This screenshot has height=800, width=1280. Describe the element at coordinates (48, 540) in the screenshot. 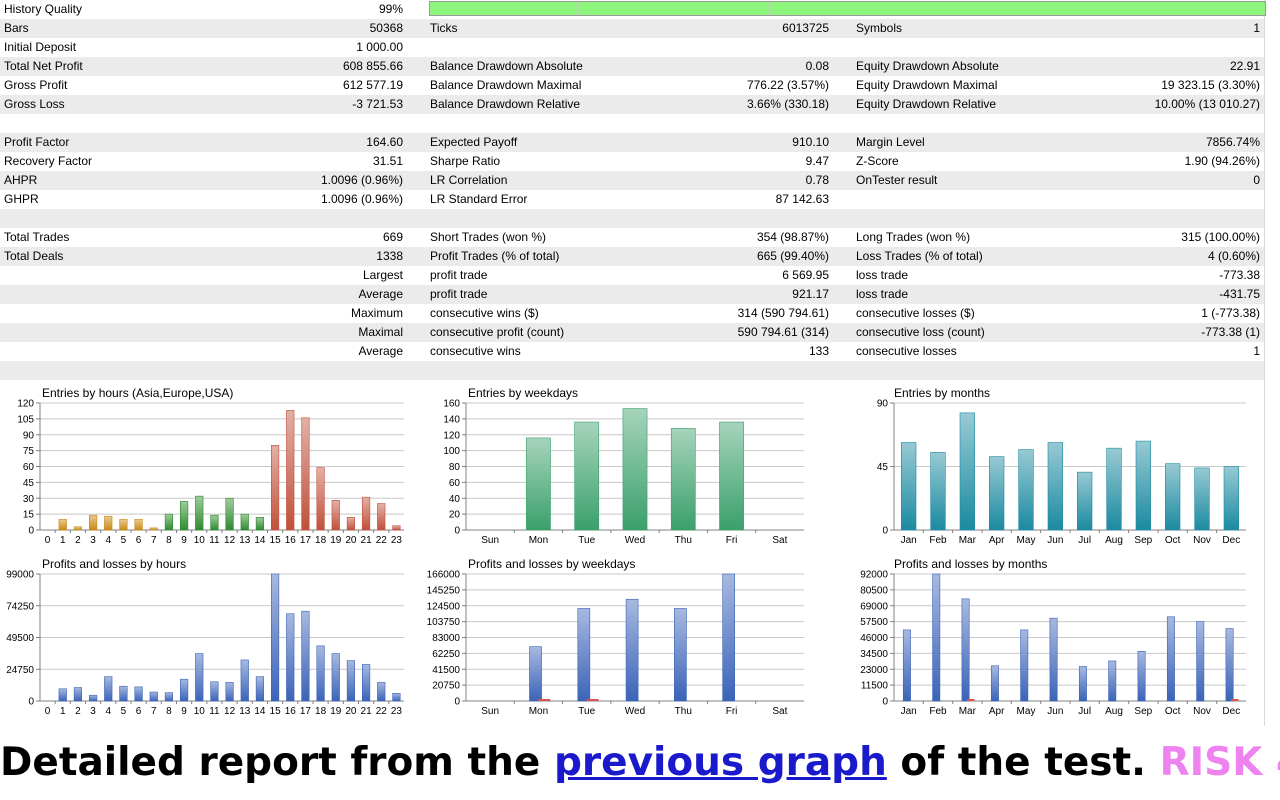

I see `x-tick-label: 0` at that location.